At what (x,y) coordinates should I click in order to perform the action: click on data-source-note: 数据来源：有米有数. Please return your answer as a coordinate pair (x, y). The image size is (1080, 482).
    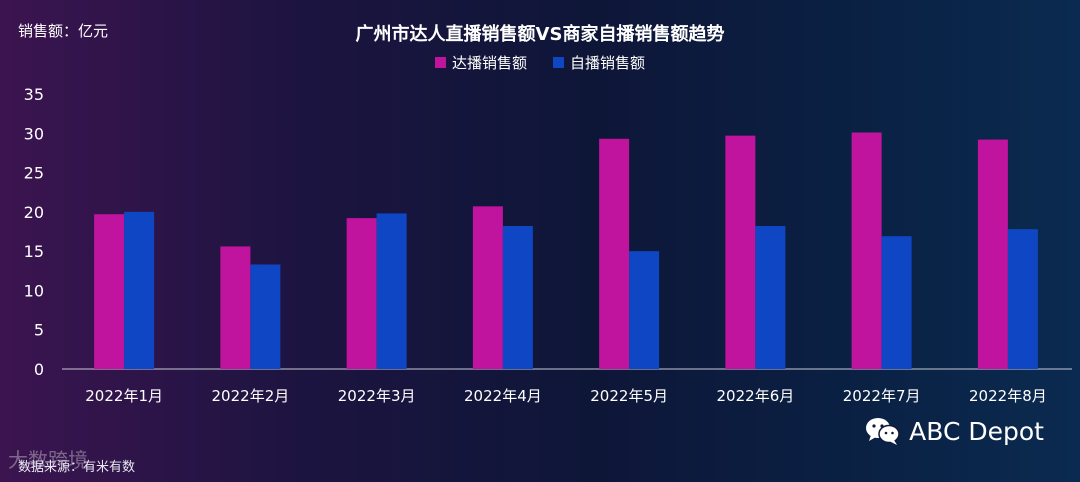
    Looking at the image, I should click on (77, 467).